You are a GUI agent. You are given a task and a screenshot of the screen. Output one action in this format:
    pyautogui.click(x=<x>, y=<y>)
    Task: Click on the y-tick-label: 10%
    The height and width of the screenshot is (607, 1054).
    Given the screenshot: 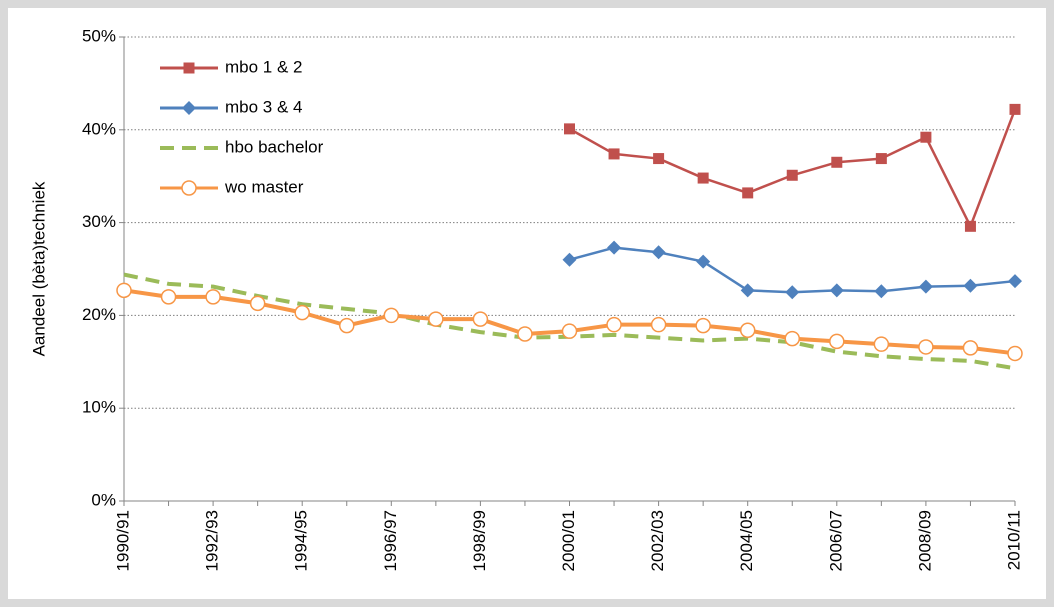 What is the action you would take?
    pyautogui.click(x=99, y=407)
    